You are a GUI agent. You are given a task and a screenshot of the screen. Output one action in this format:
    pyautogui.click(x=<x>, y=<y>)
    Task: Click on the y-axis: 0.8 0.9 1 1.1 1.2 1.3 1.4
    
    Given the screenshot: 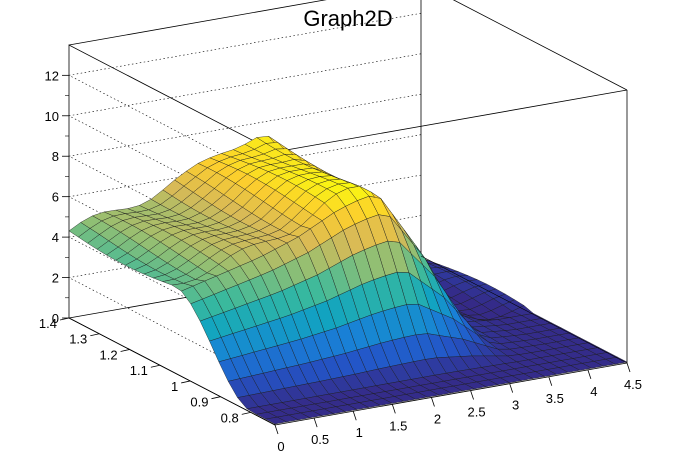 What is the action you would take?
    pyautogui.click(x=145, y=370)
    